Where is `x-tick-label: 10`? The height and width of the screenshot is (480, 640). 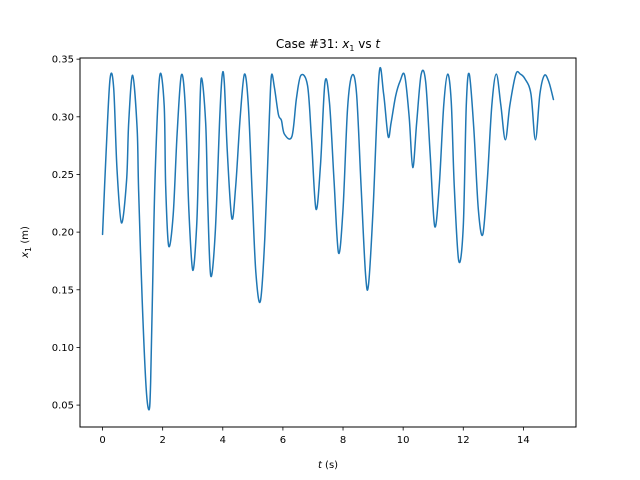 x-tick-label: 10 is located at coordinates (403, 440).